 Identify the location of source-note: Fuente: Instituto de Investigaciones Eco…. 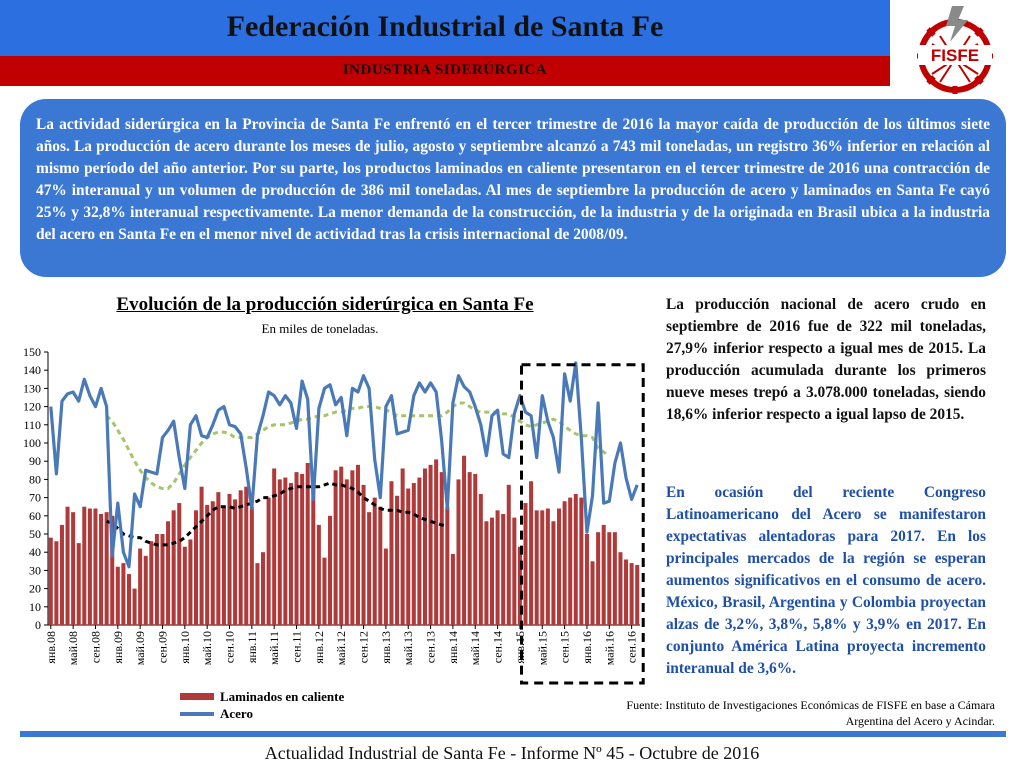
(810, 713).